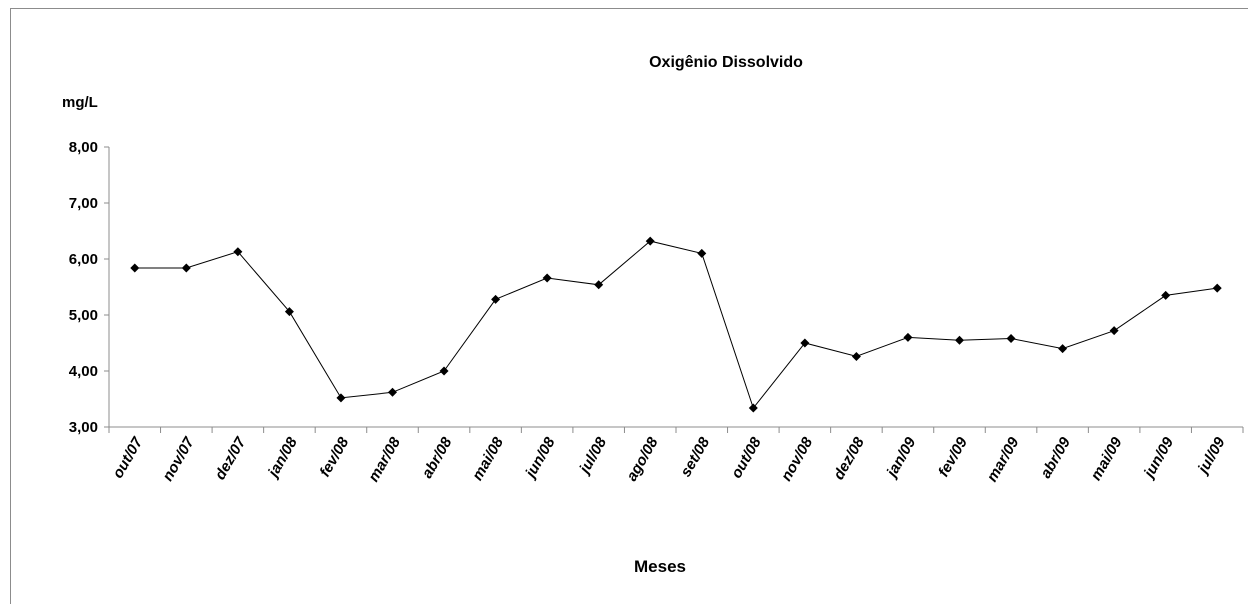 The image size is (1254, 605). Describe the element at coordinates (127, 457) in the screenshot. I see `x-tick-label: out/07` at that location.